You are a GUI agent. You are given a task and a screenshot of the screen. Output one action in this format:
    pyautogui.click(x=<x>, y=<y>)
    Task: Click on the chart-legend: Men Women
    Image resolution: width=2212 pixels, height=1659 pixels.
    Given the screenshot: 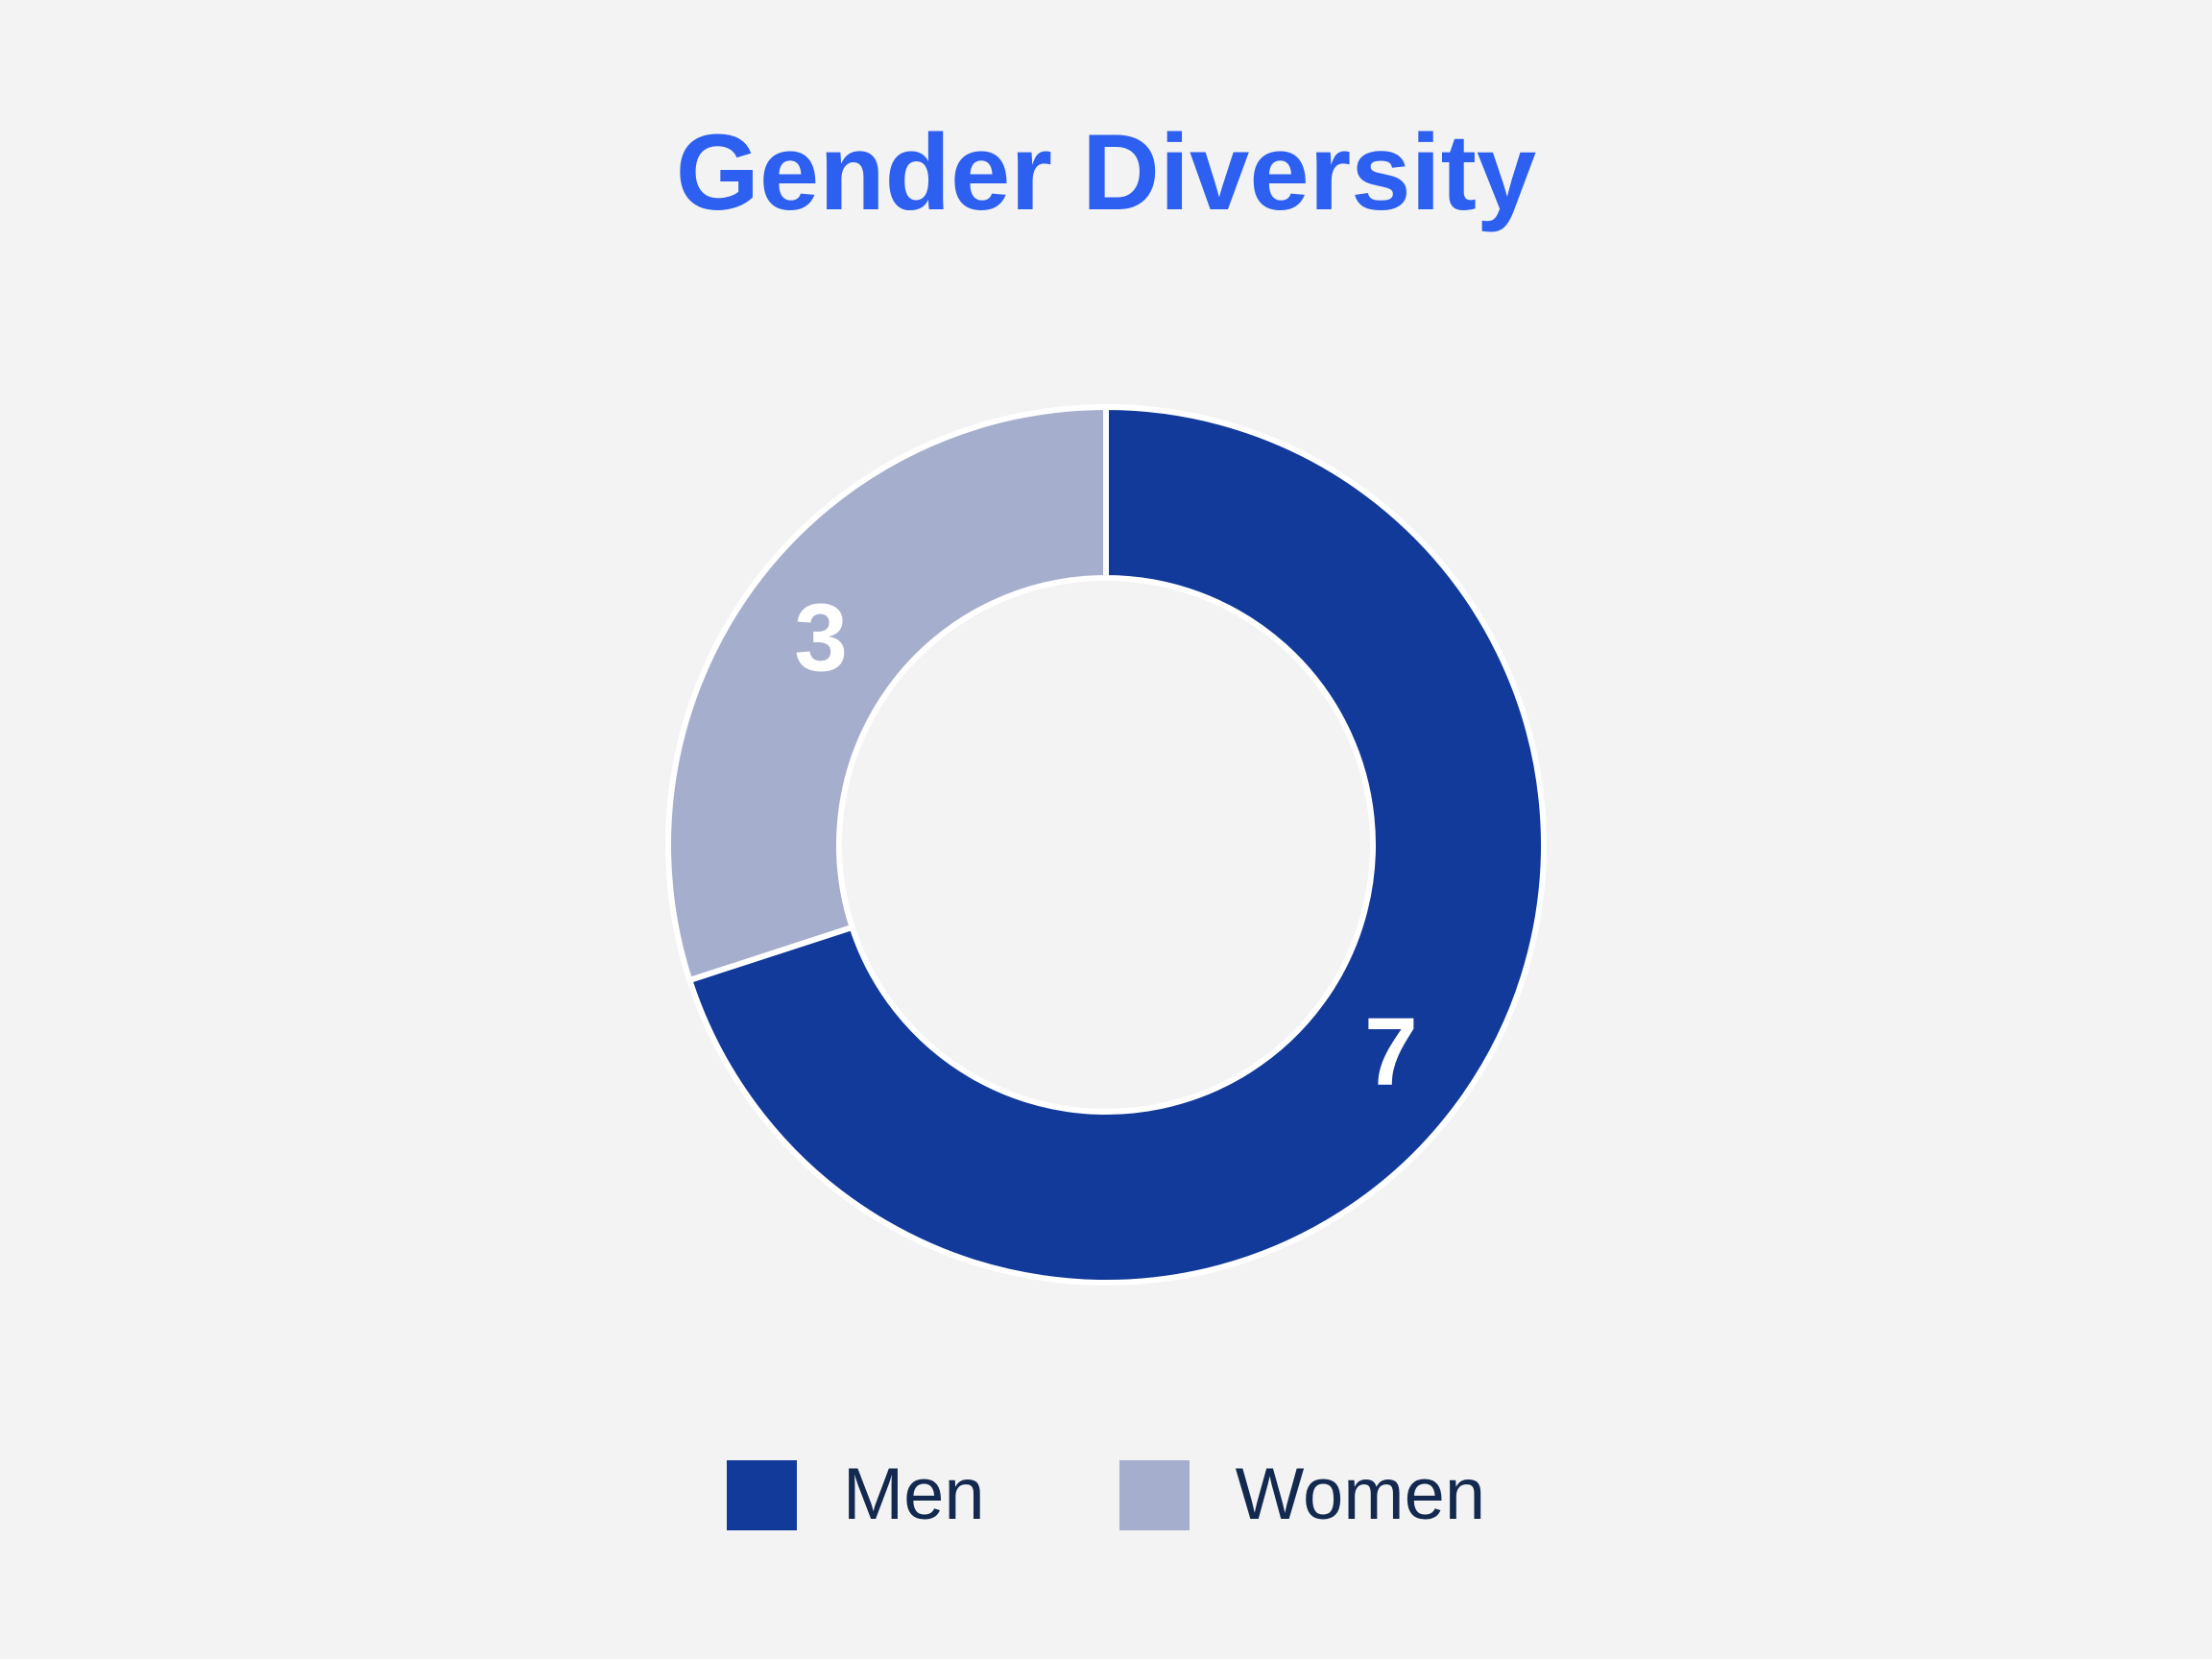 What is the action you would take?
    pyautogui.click(x=1106, y=1495)
    